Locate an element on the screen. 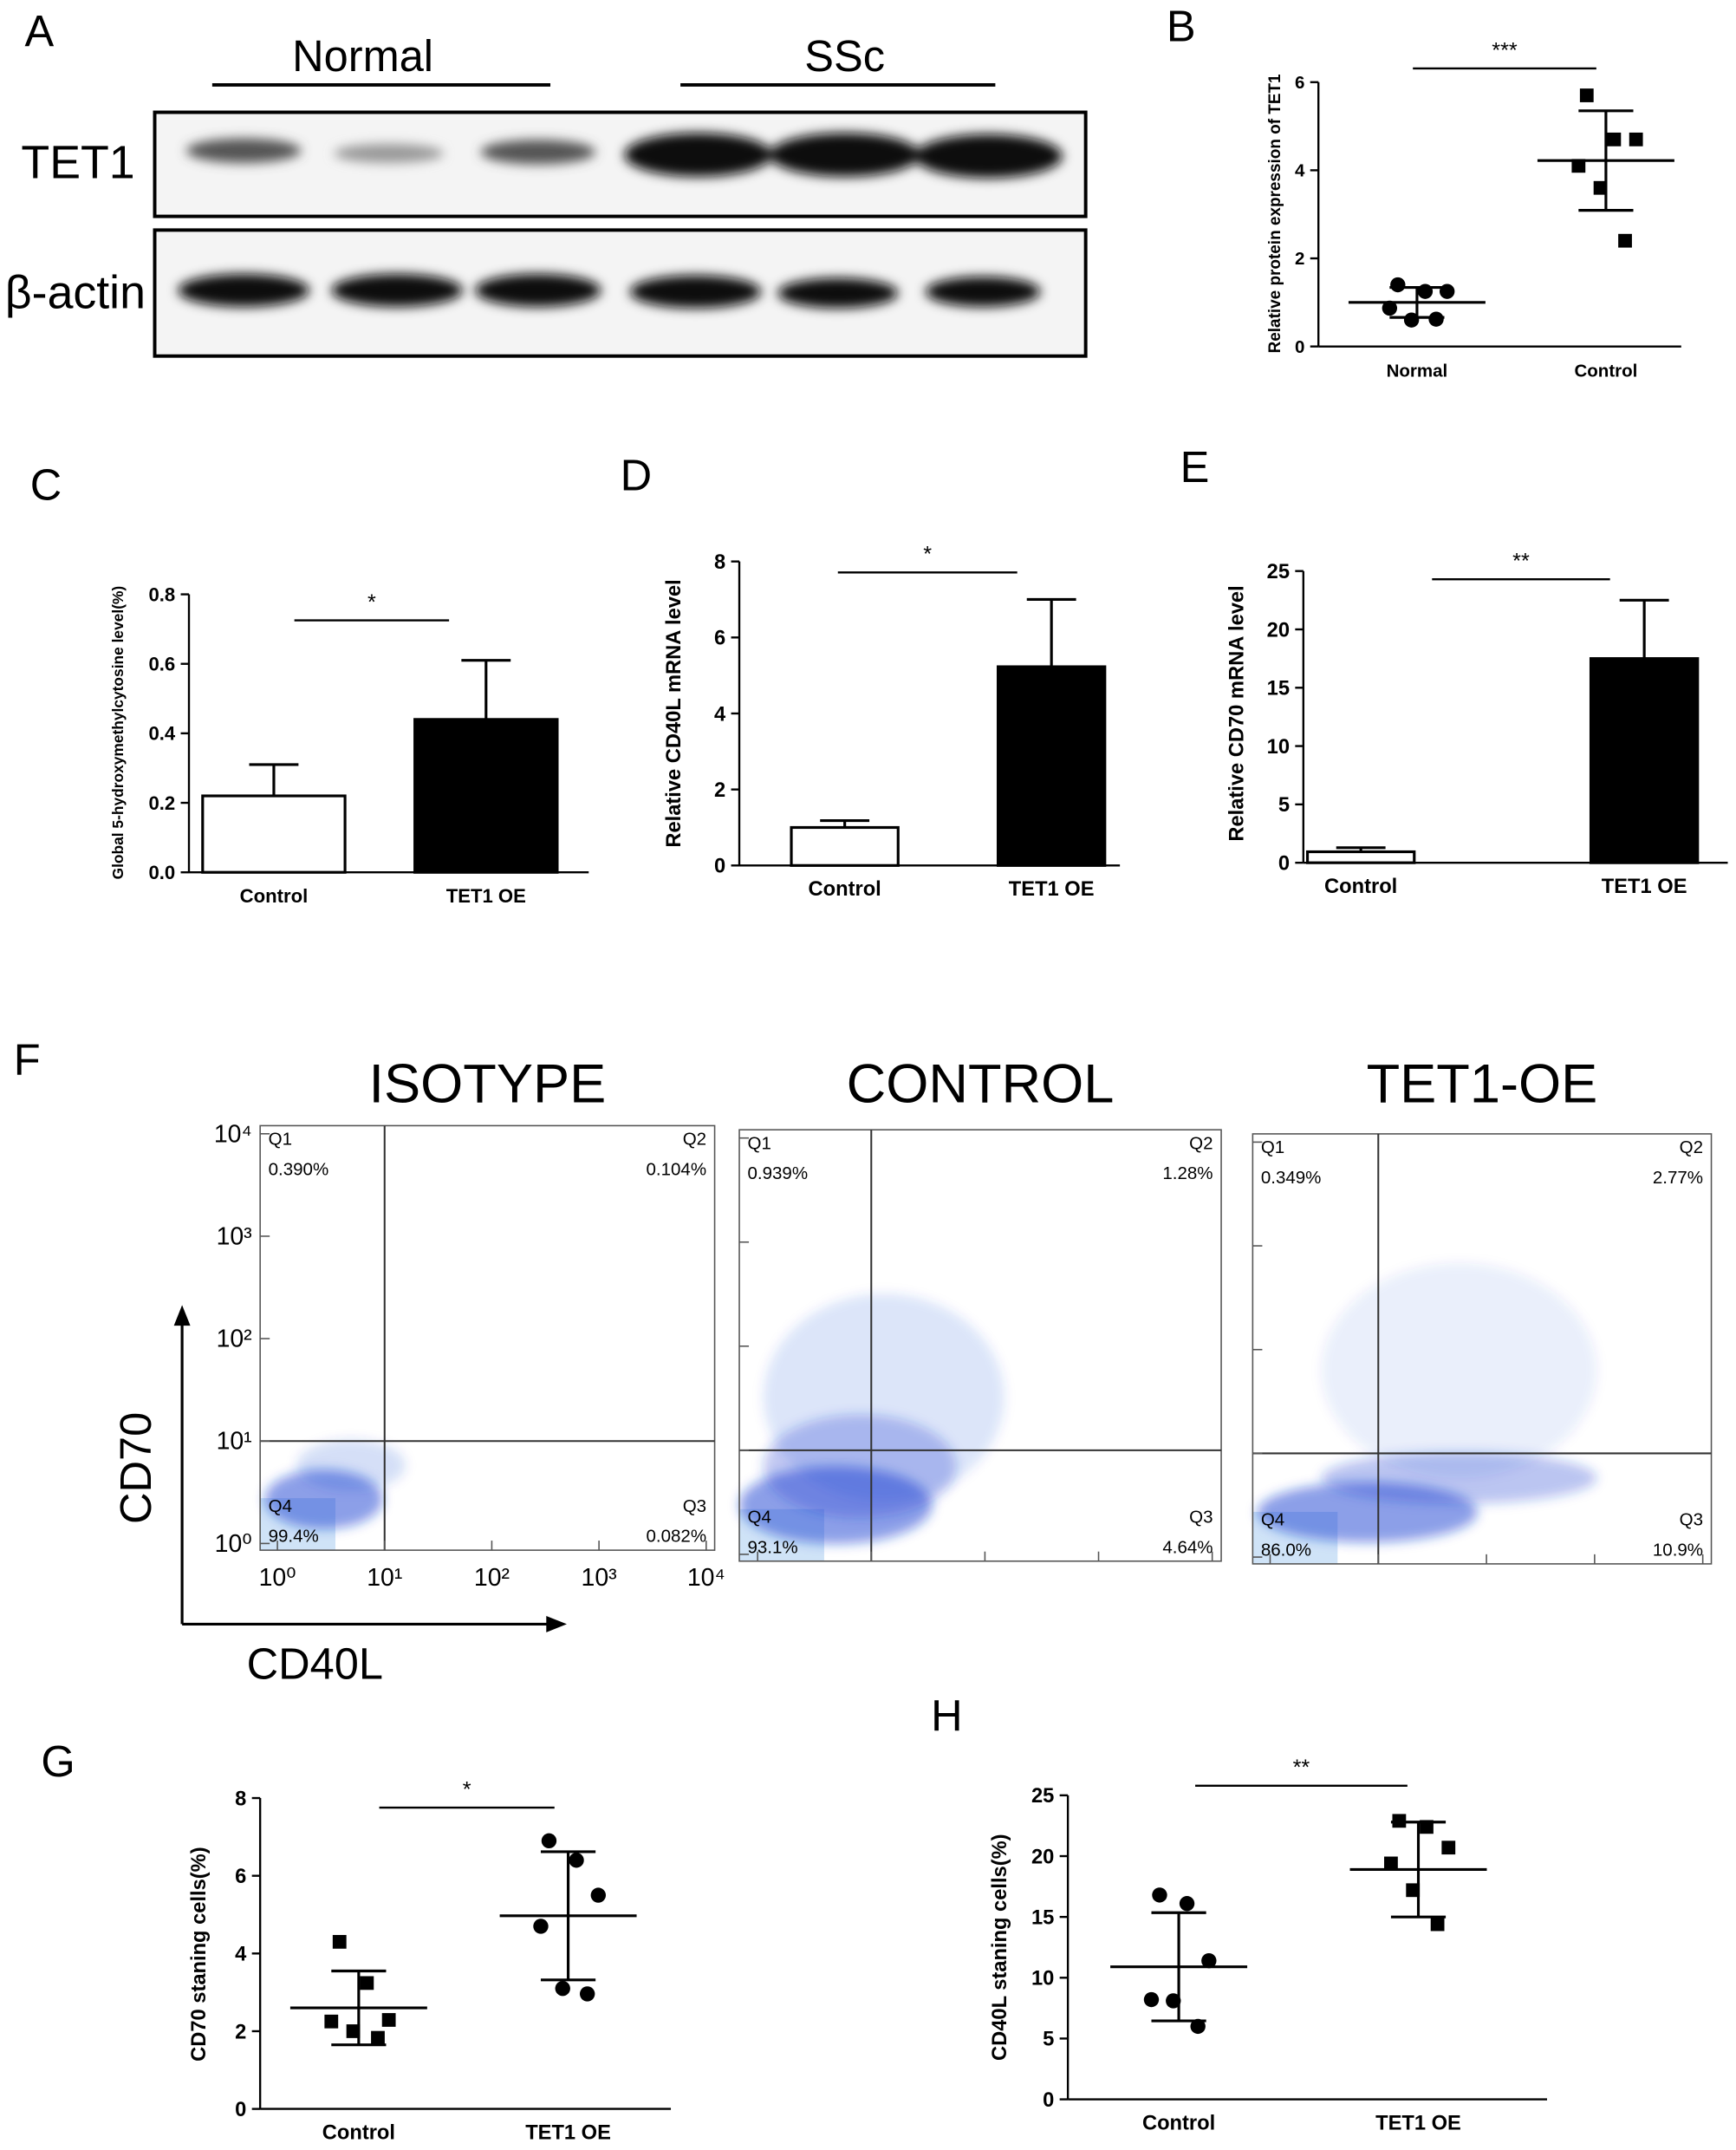 The width and height of the screenshot is (1736, 2150). x-tick-label: Normal is located at coordinates (1417, 371).